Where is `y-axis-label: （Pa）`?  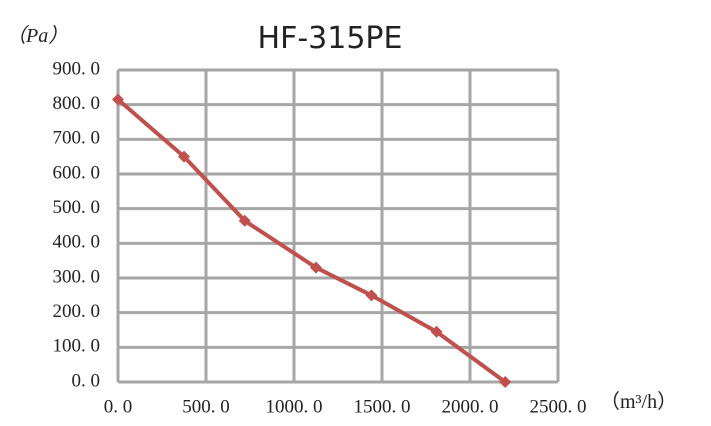 y-axis-label: （Pa） is located at coordinates (37, 35).